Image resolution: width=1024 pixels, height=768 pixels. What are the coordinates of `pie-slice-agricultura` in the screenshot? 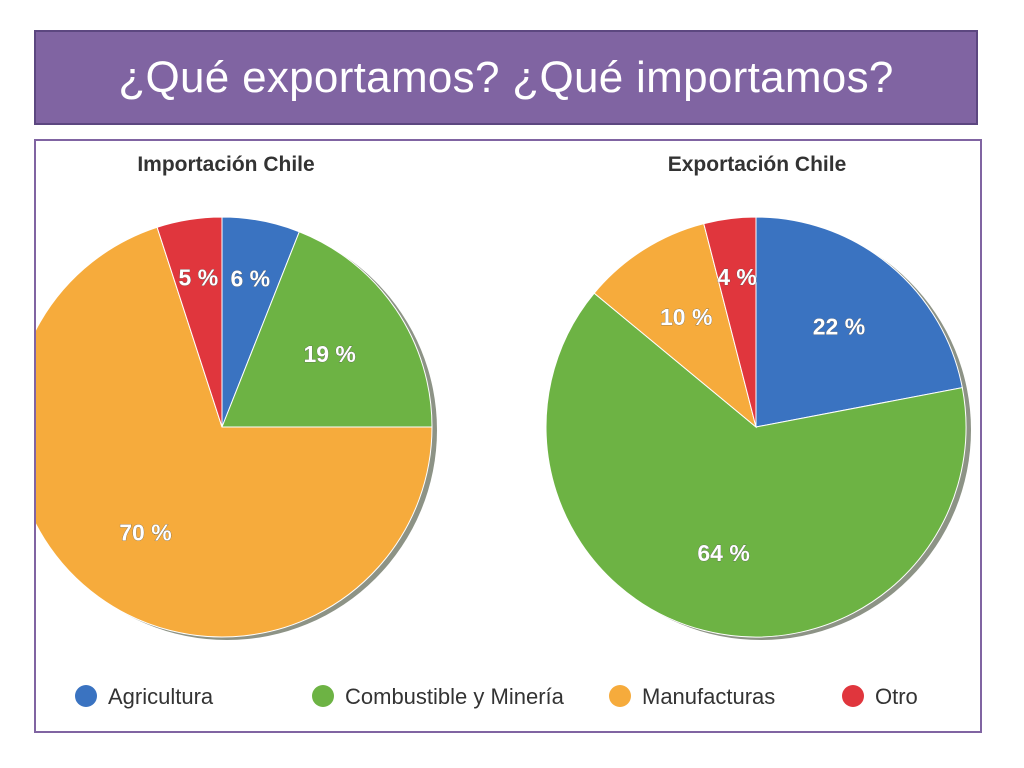 It's located at (859, 322).